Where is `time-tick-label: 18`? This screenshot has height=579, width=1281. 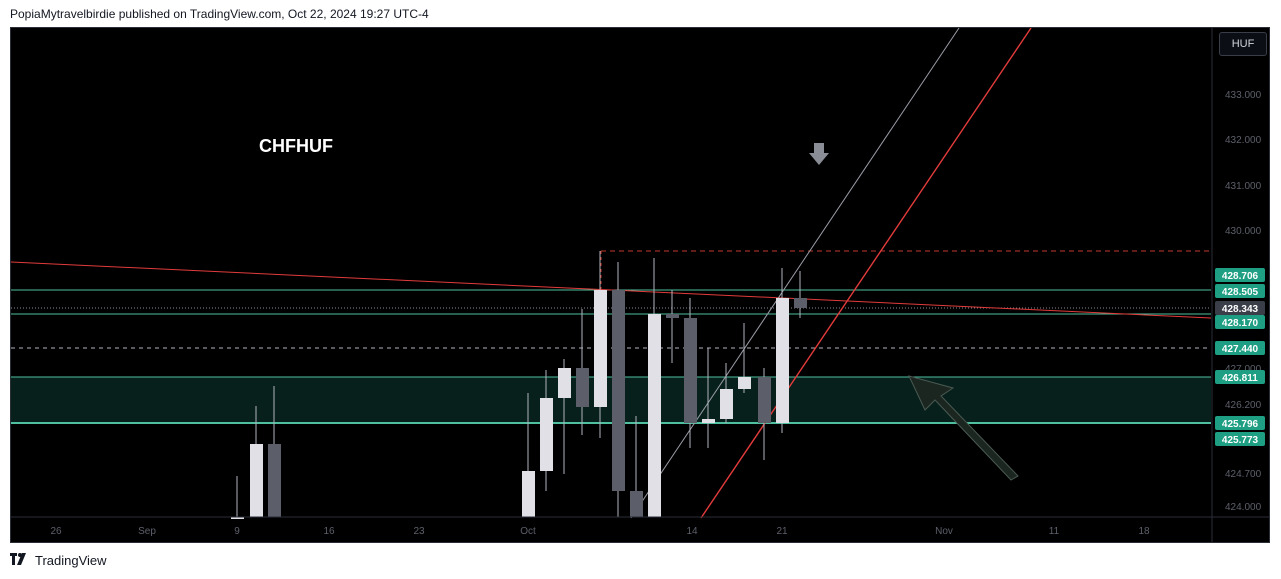 time-tick-label: 18 is located at coordinates (1144, 531).